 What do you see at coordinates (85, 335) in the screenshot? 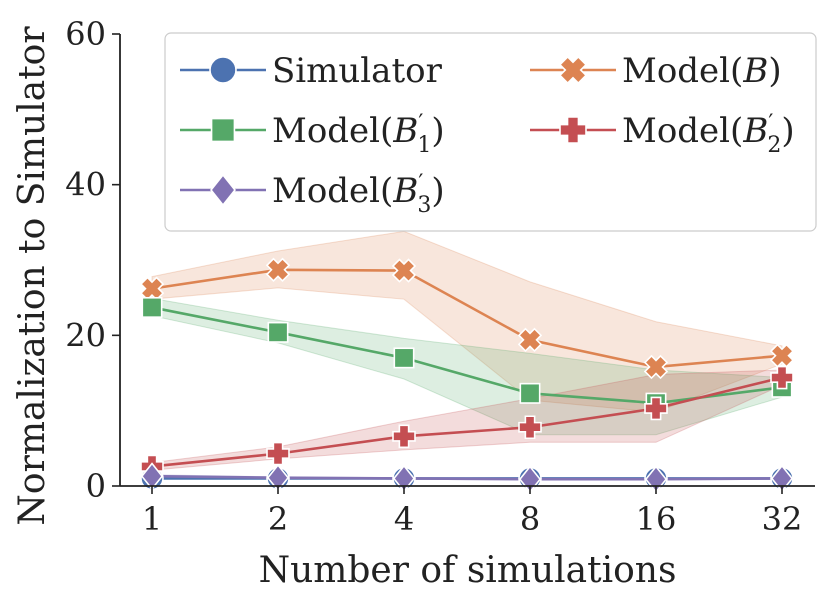
I see `y-tick-label-20: 20` at bounding box center [85, 335].